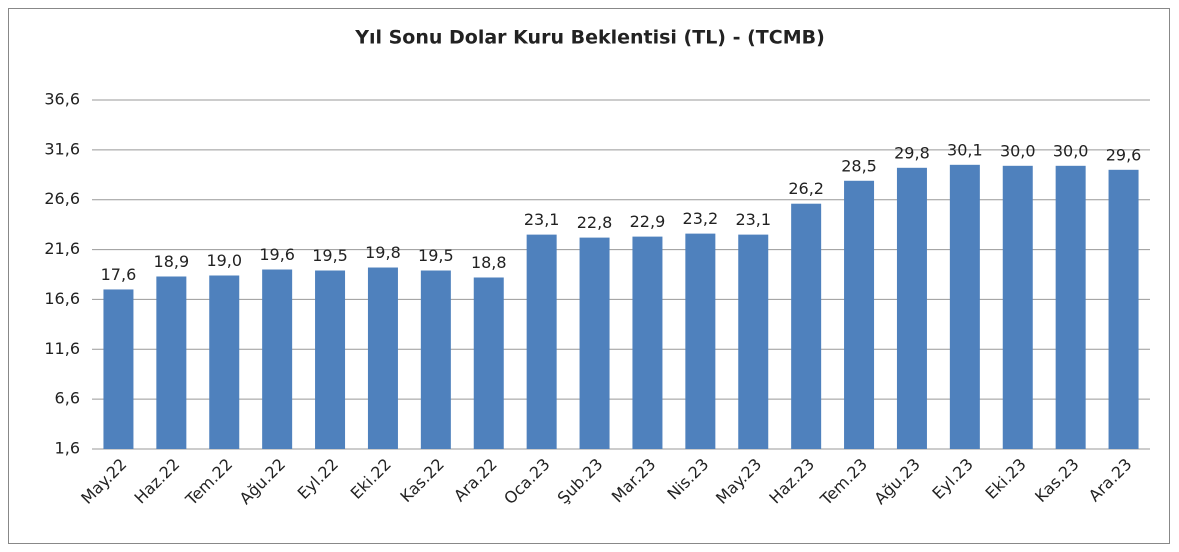 The height and width of the screenshot is (552, 1179). What do you see at coordinates (595, 222) in the screenshot?
I see `data-label: 22,8` at bounding box center [595, 222].